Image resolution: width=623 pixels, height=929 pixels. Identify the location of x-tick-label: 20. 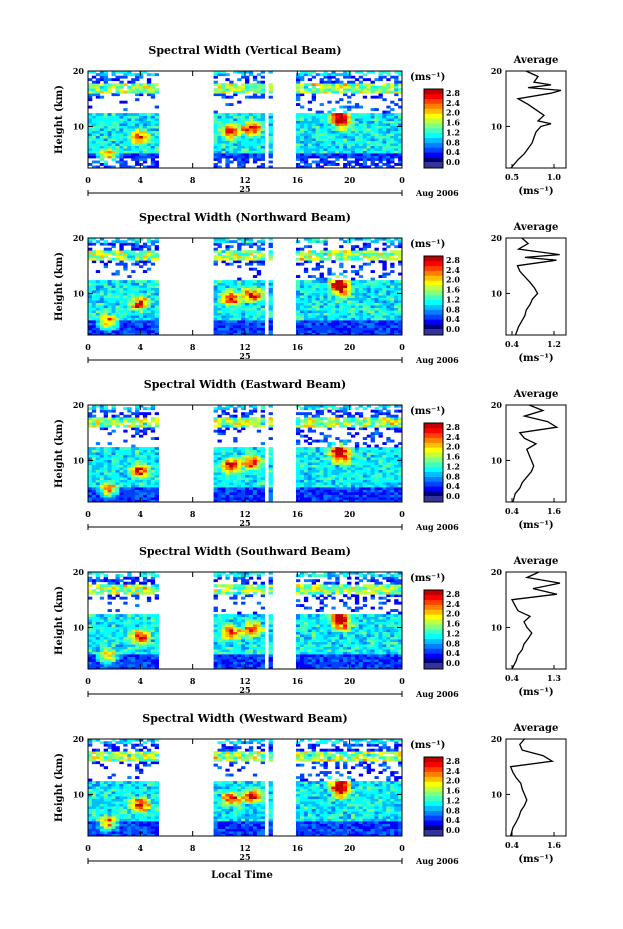
(350, 180).